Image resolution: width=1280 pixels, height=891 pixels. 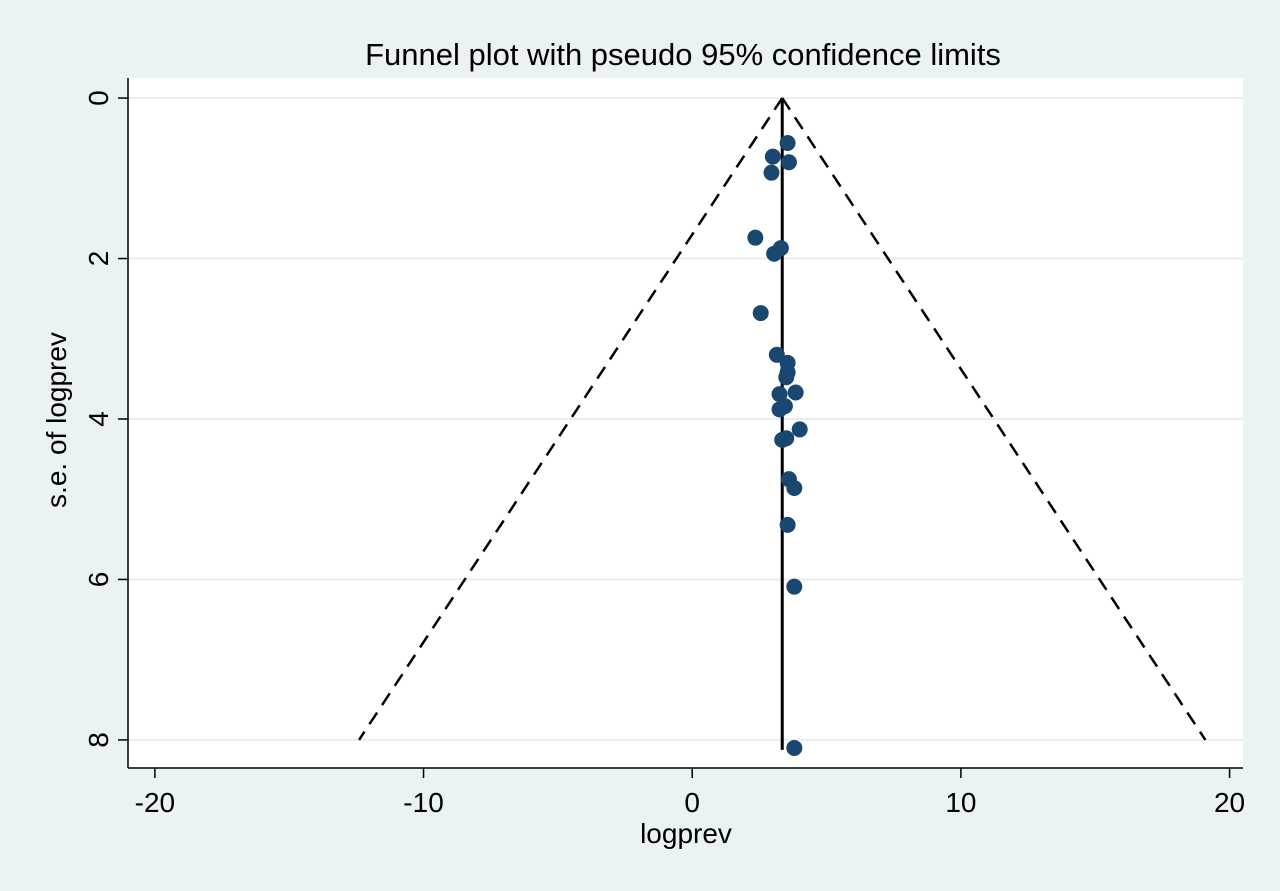 What do you see at coordinates (960, 802) in the screenshot?
I see `x-tick-label: 10` at bounding box center [960, 802].